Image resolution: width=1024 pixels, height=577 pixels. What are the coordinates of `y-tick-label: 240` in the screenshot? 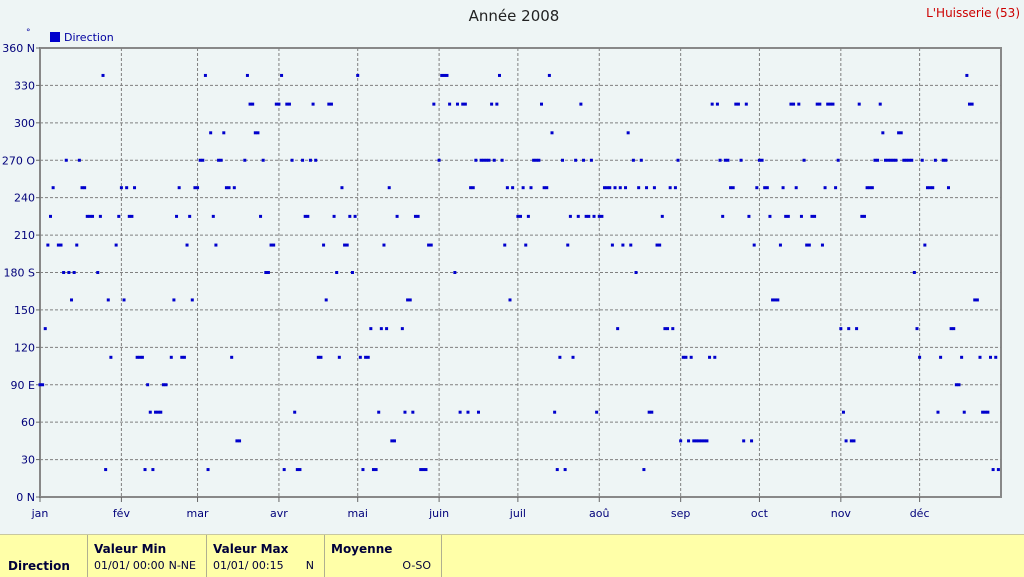 It's located at (24, 198).